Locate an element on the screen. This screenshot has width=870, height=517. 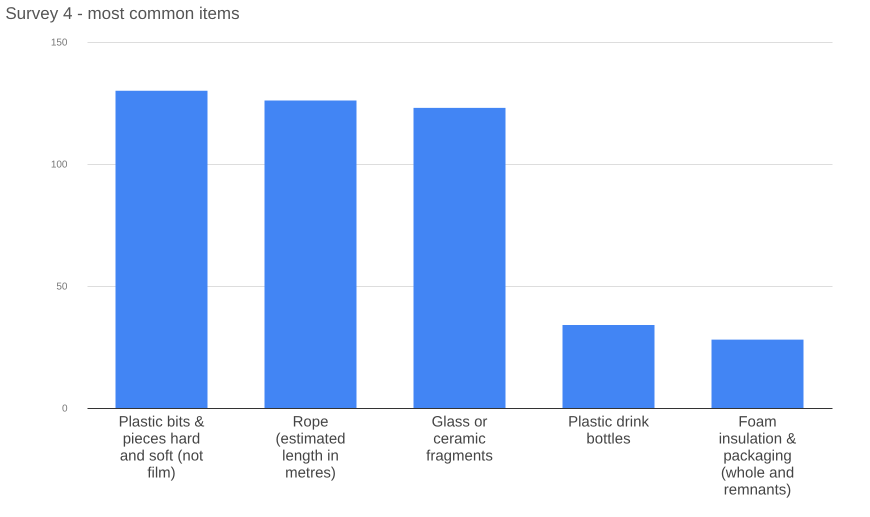
y-tick-label: 50 is located at coordinates (62, 287).